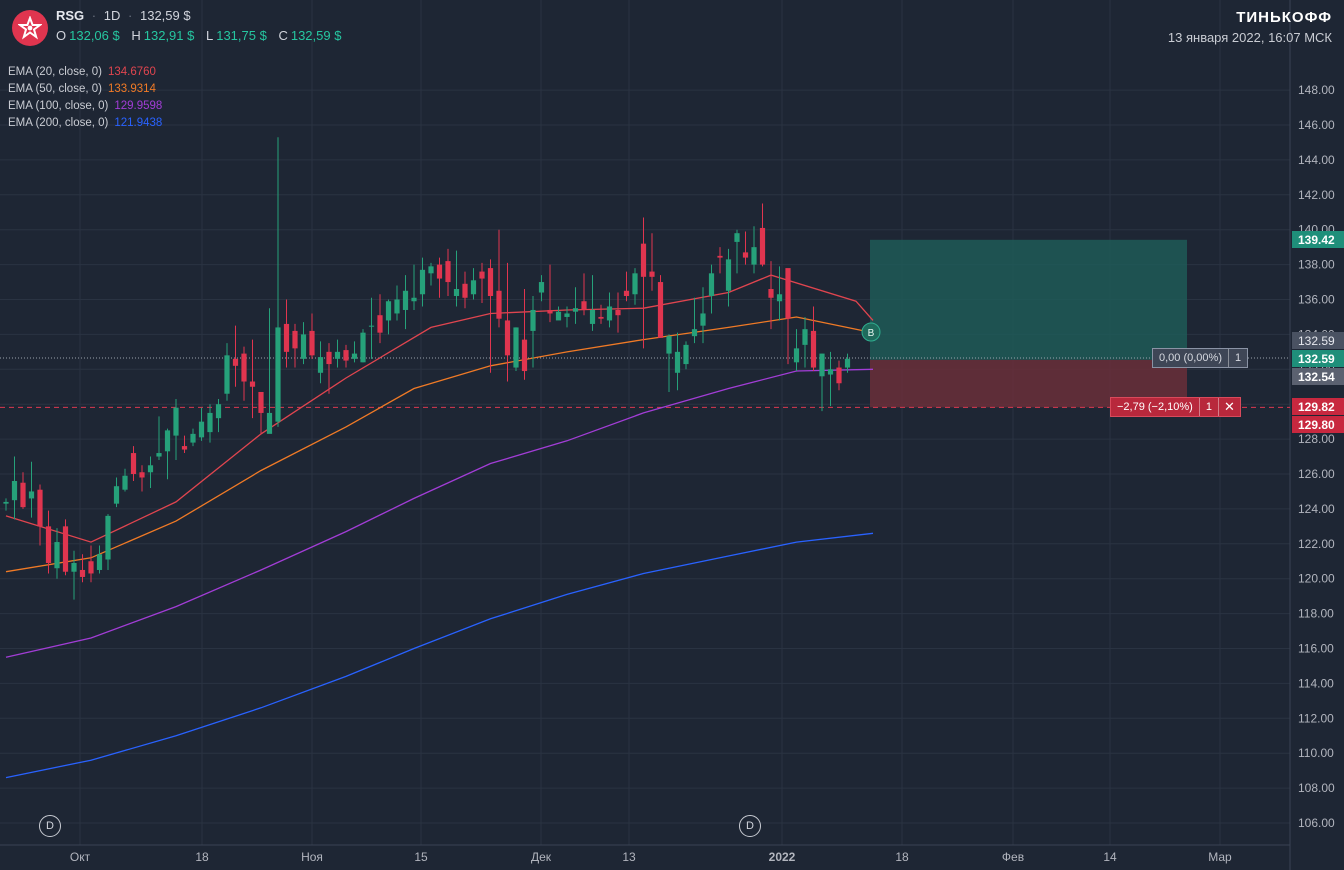 Image resolution: width=1344 pixels, height=870 pixels. I want to click on x-tick-label: Мар, so click(1220, 857).